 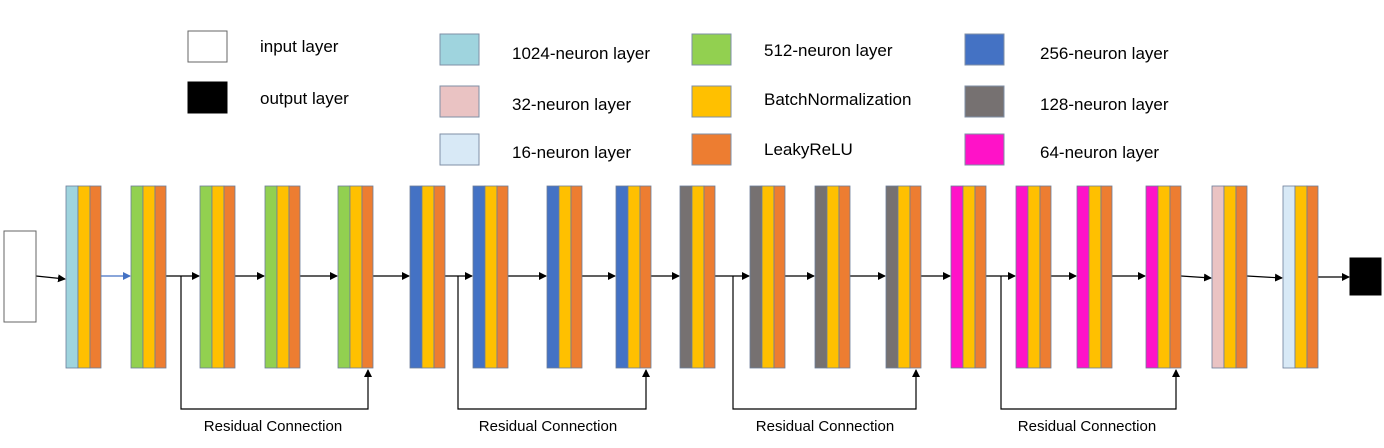 I want to click on forward-arrow, so click(x=1264, y=277).